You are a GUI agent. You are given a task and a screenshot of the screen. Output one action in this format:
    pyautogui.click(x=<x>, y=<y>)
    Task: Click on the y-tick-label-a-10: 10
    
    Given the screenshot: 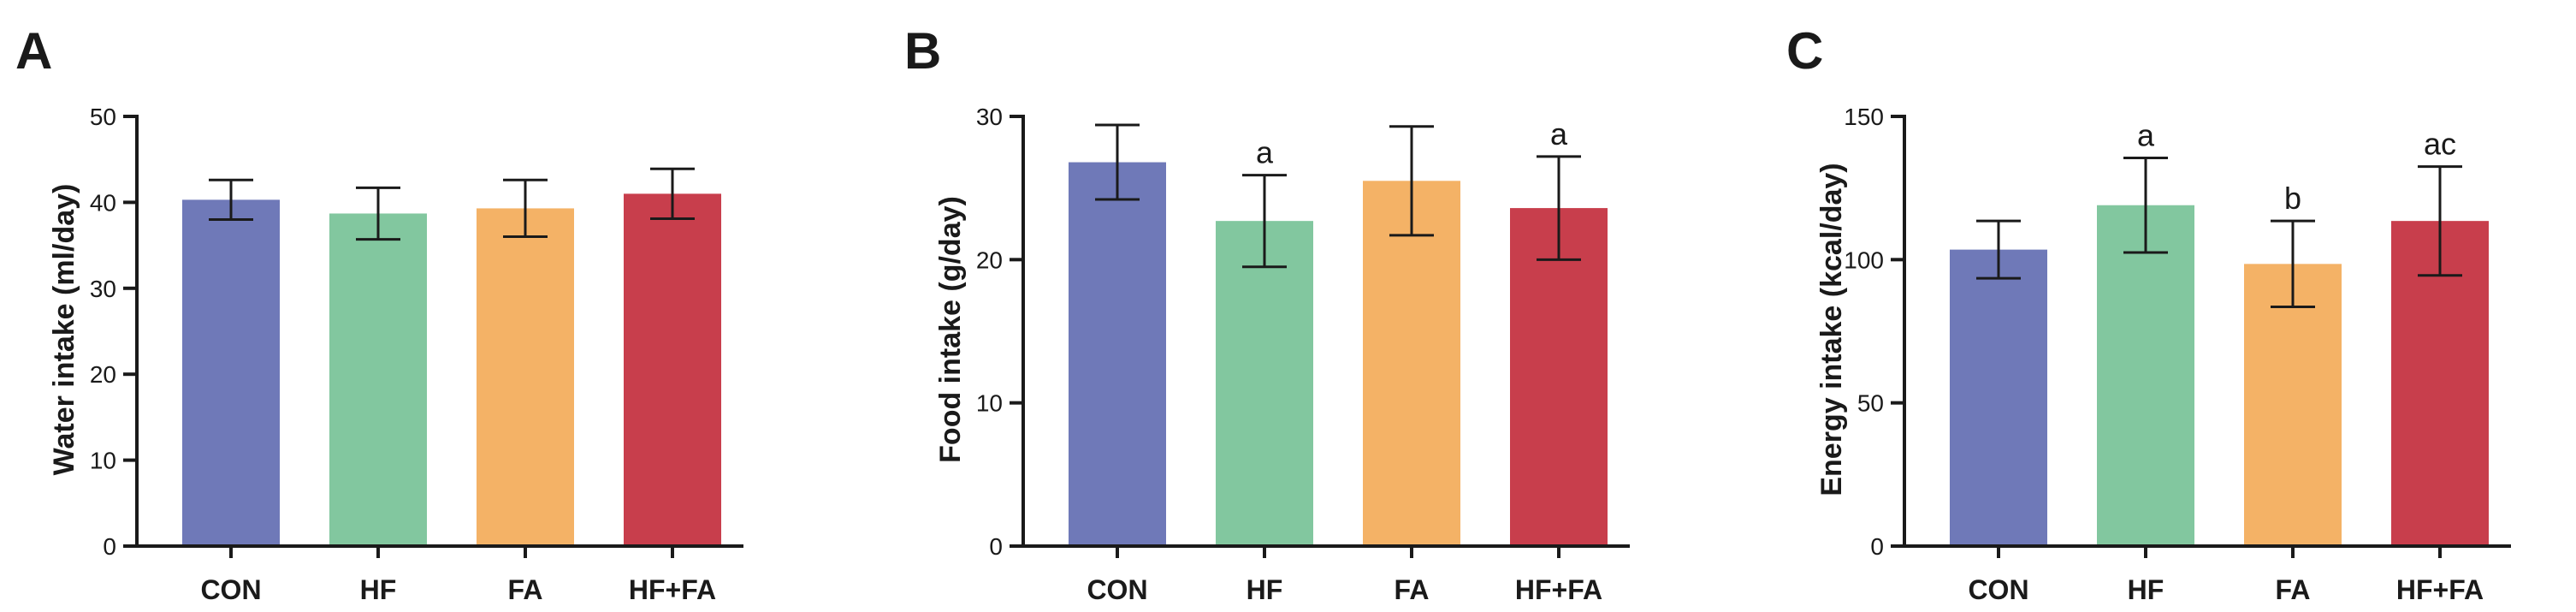 What is the action you would take?
    pyautogui.click(x=103, y=461)
    